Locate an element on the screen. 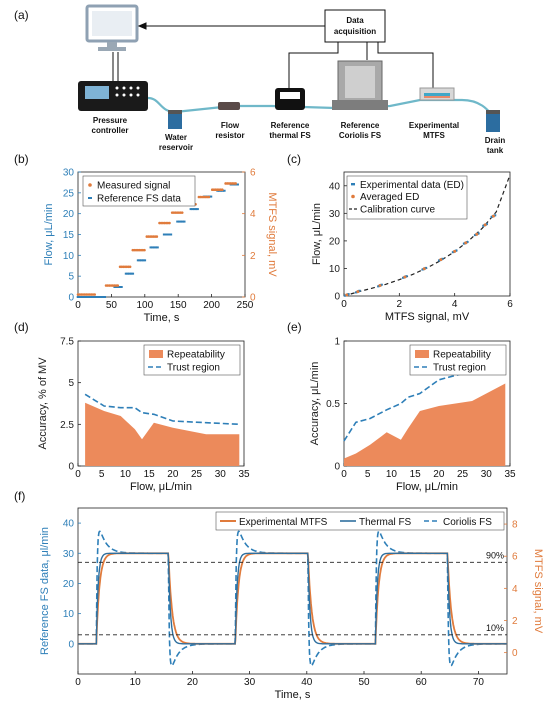  x-axis-label: Flow, μL/min is located at coordinates (427, 487).